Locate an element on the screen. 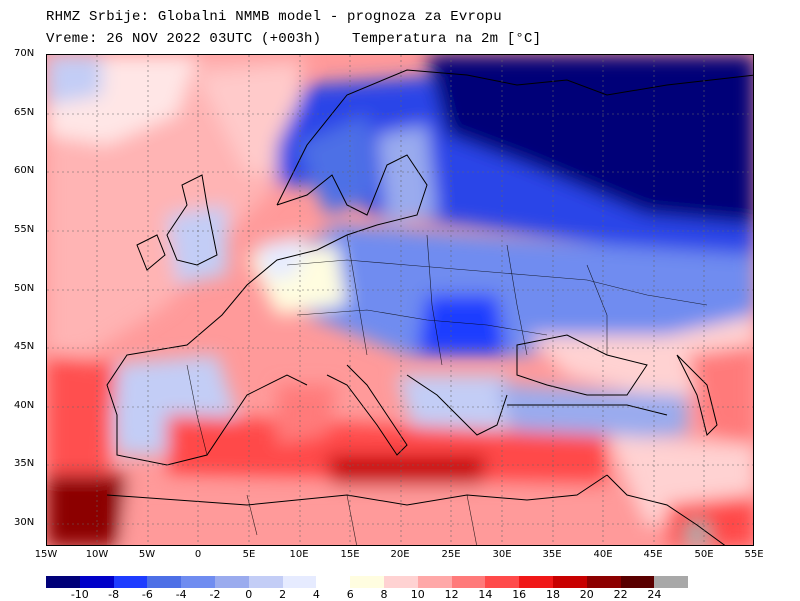 The width and height of the screenshot is (800, 601). color-legend is located at coordinates (367, 582).